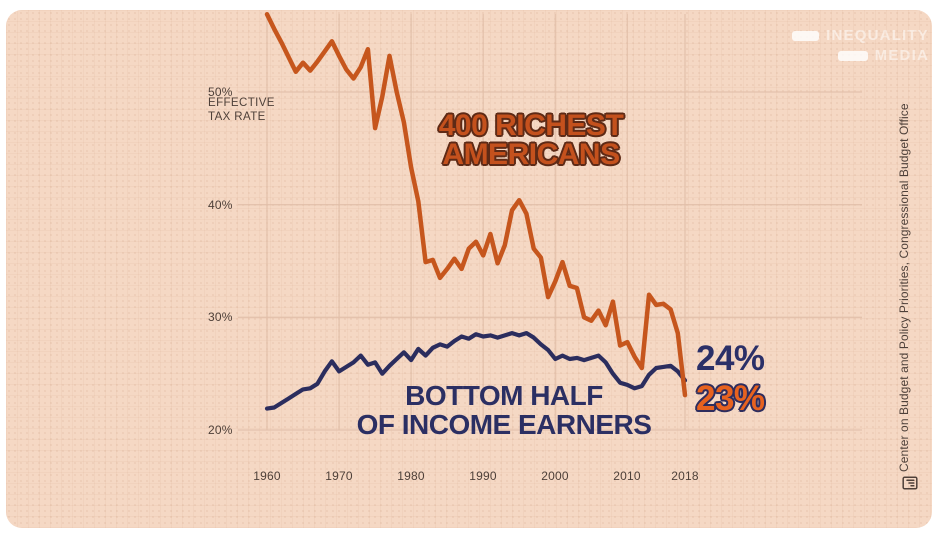  I want to click on y-axis-tick-label: 30%, so click(220, 317).